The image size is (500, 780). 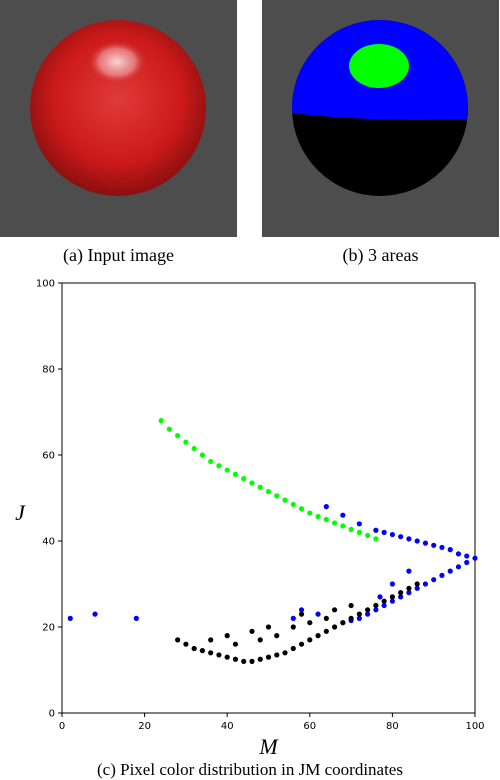 I want to click on y-tick-label: 60, so click(x=48, y=456).